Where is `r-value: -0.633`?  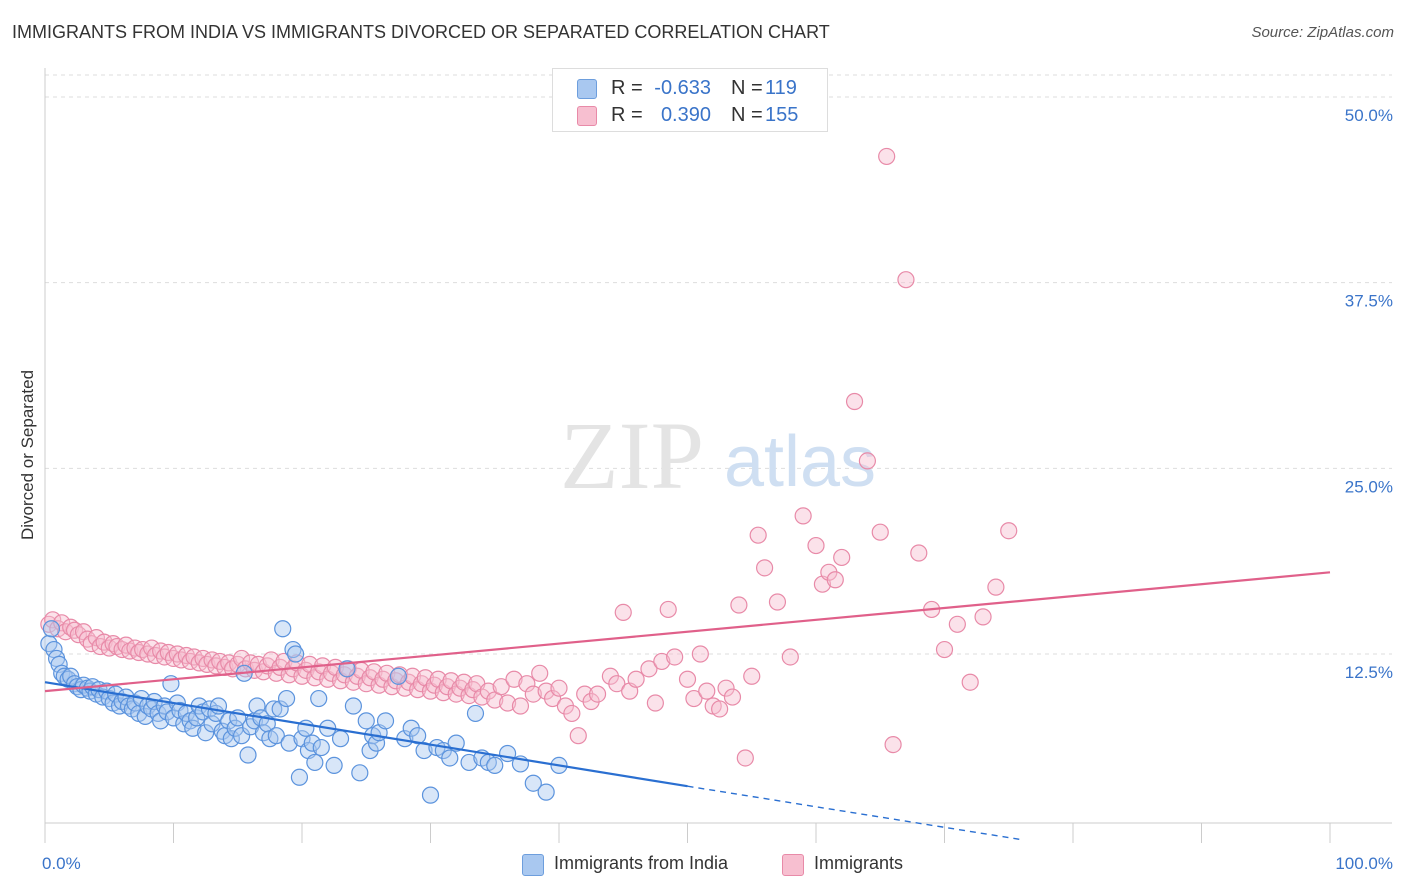 r-value: -0.633 is located at coordinates (682, 88).